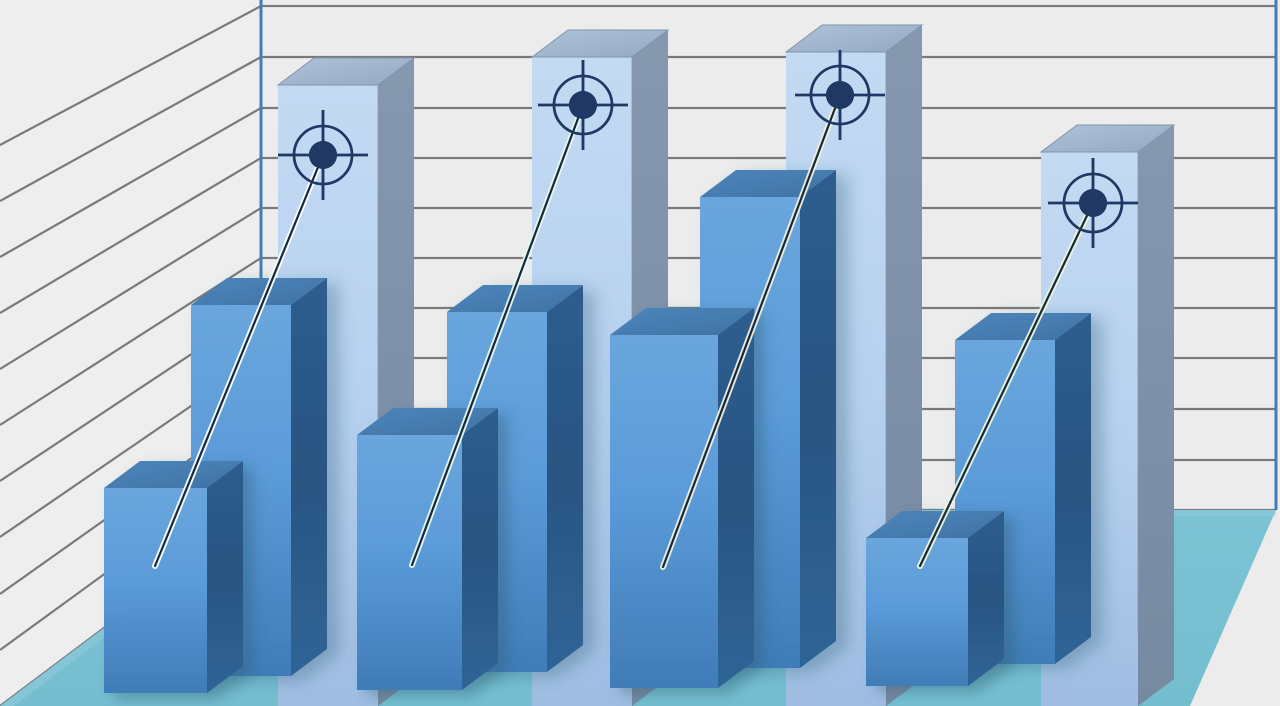 Image resolution: width=1280 pixels, height=706 pixels. I want to click on target-marker-1-overlay, so click(323, 155).